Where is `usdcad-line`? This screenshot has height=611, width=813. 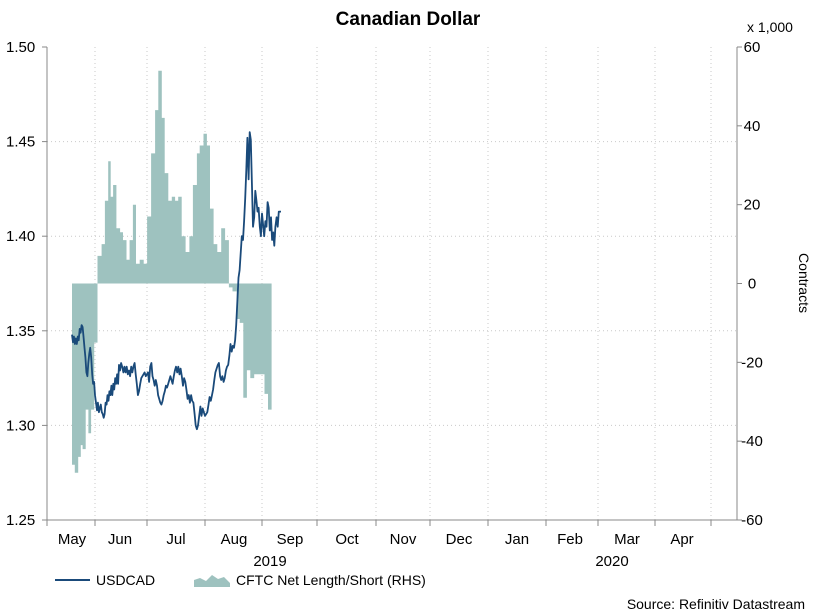 usdcad-line is located at coordinates (176, 281).